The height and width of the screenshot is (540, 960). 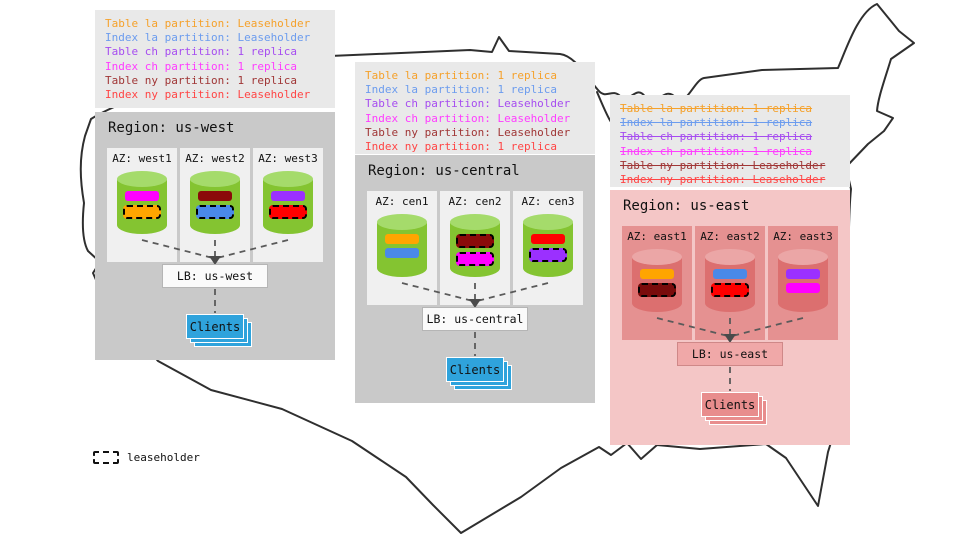 I want to click on region-us-central: Region: us-central AZ: cen1 AZ: cen2, so click(x=475, y=279).